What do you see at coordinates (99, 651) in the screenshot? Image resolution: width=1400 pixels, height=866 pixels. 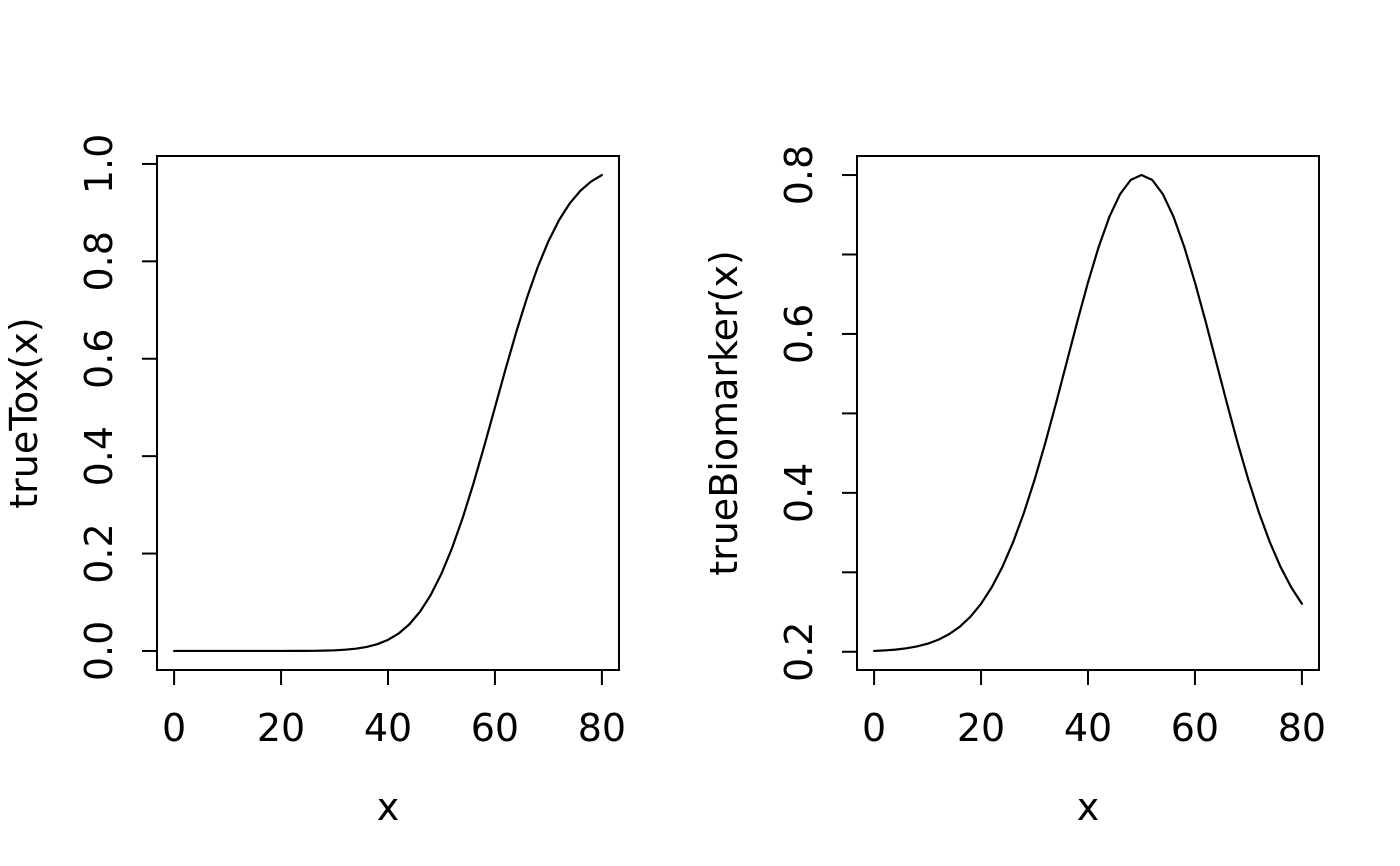 I see `y-tick-label: 0.0` at bounding box center [99, 651].